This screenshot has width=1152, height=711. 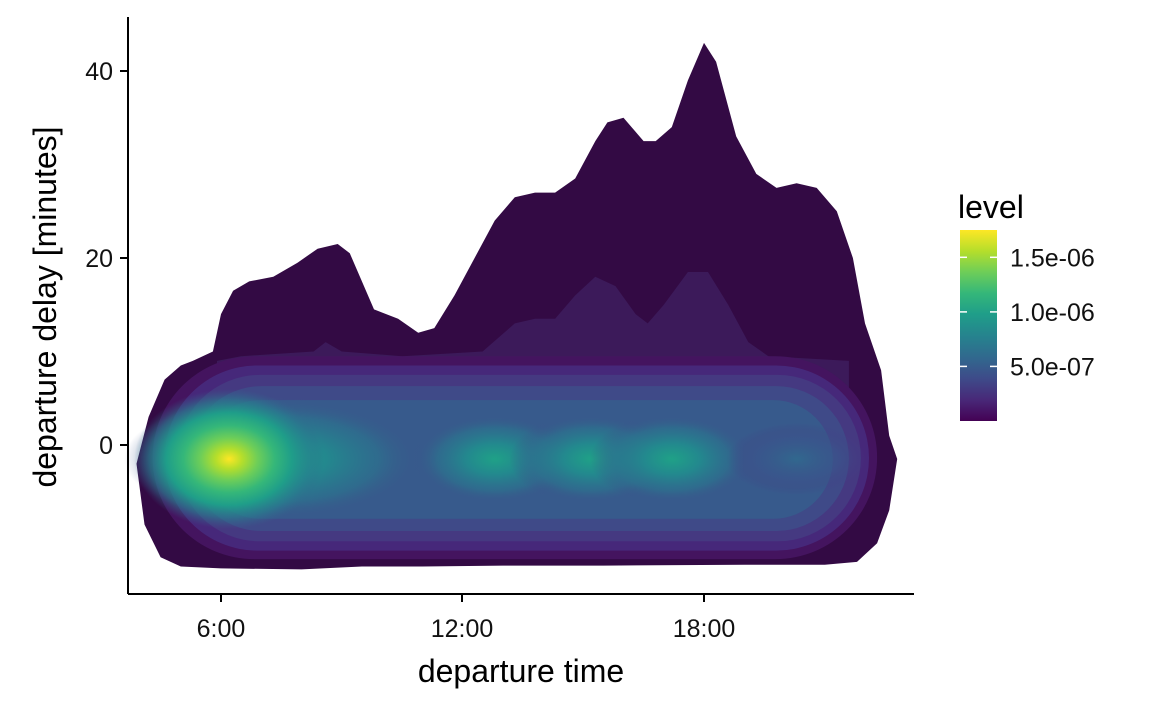 I want to click on x-tick-label: 12:00, so click(x=462, y=629).